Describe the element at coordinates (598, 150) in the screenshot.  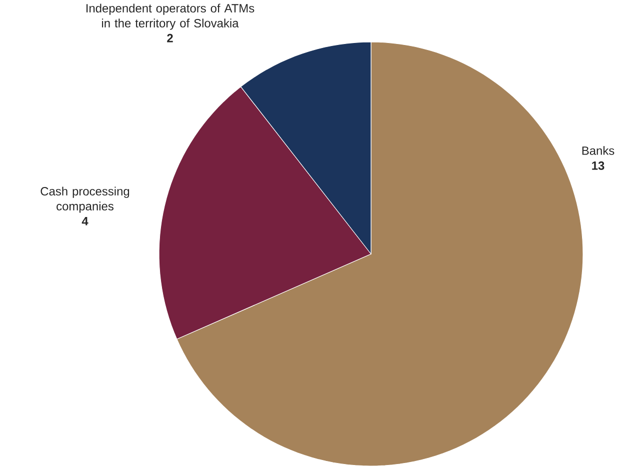
I see `slice-label: Banks` at that location.